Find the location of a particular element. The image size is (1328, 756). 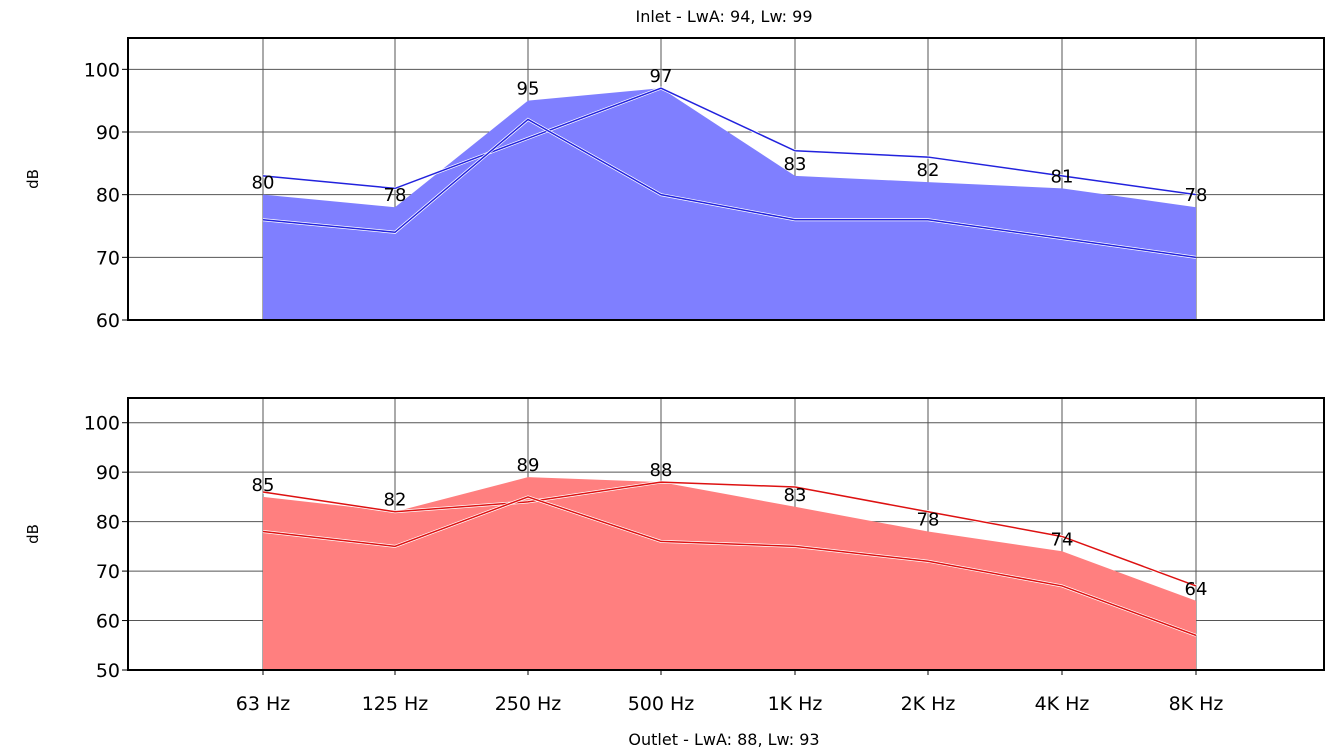

inlet-ylabel: dB is located at coordinates (33, 179).